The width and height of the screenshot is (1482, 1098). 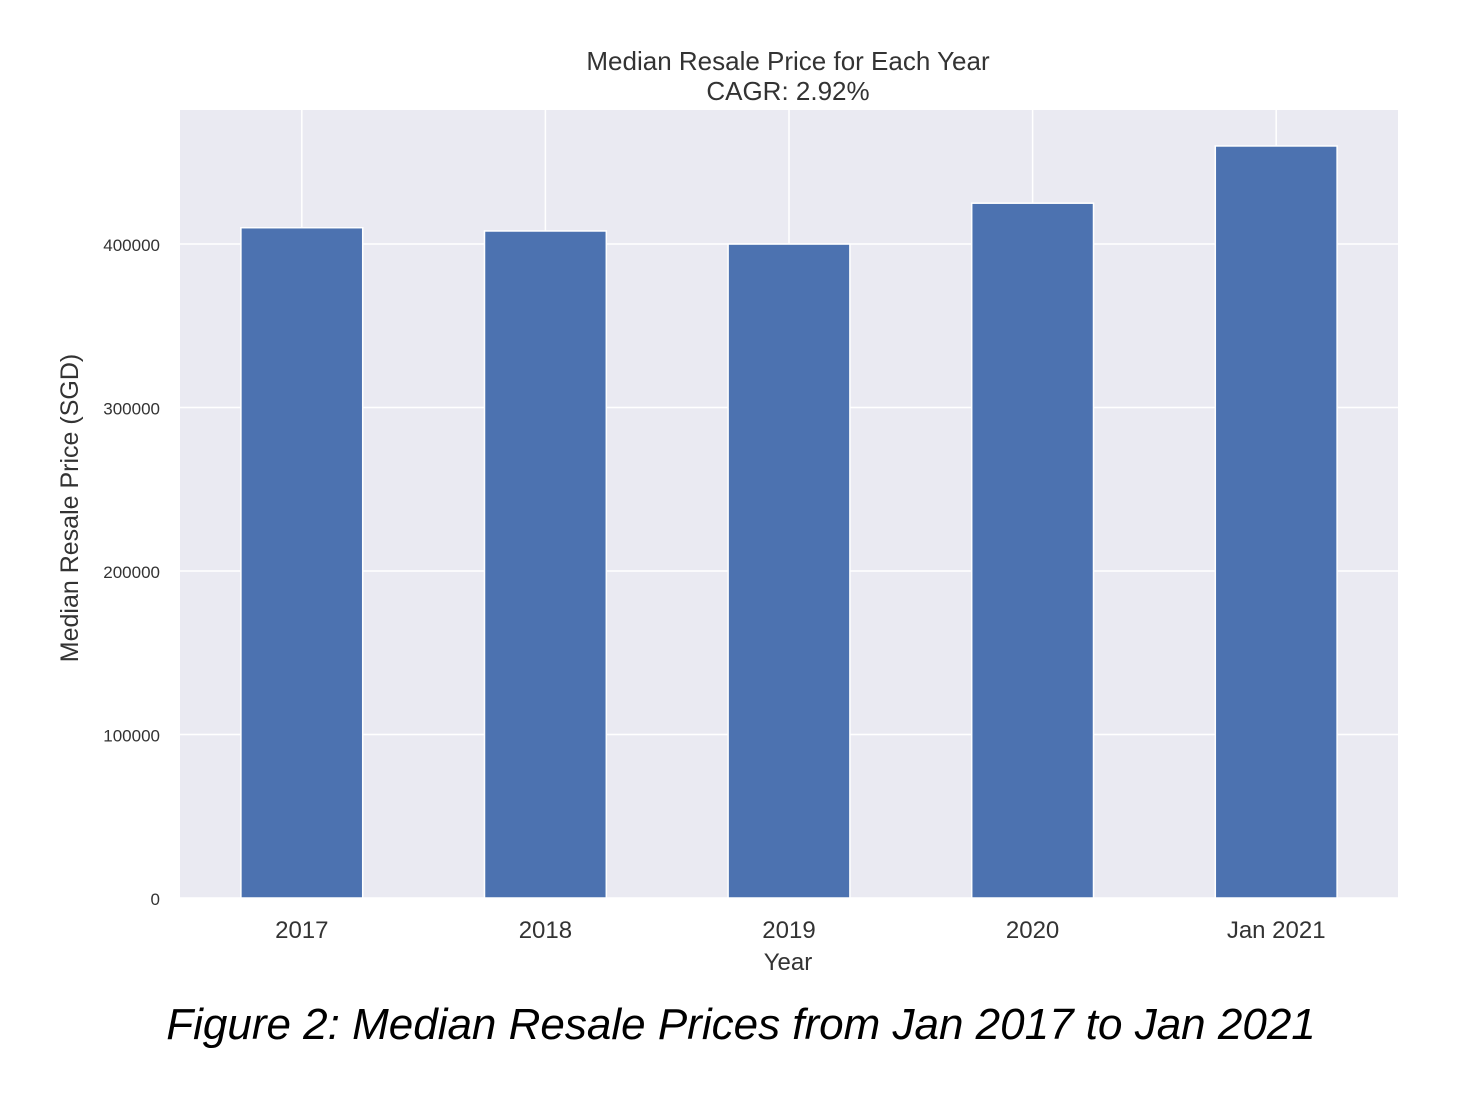 I want to click on x-tick-label: 2020, so click(x=1032, y=930).